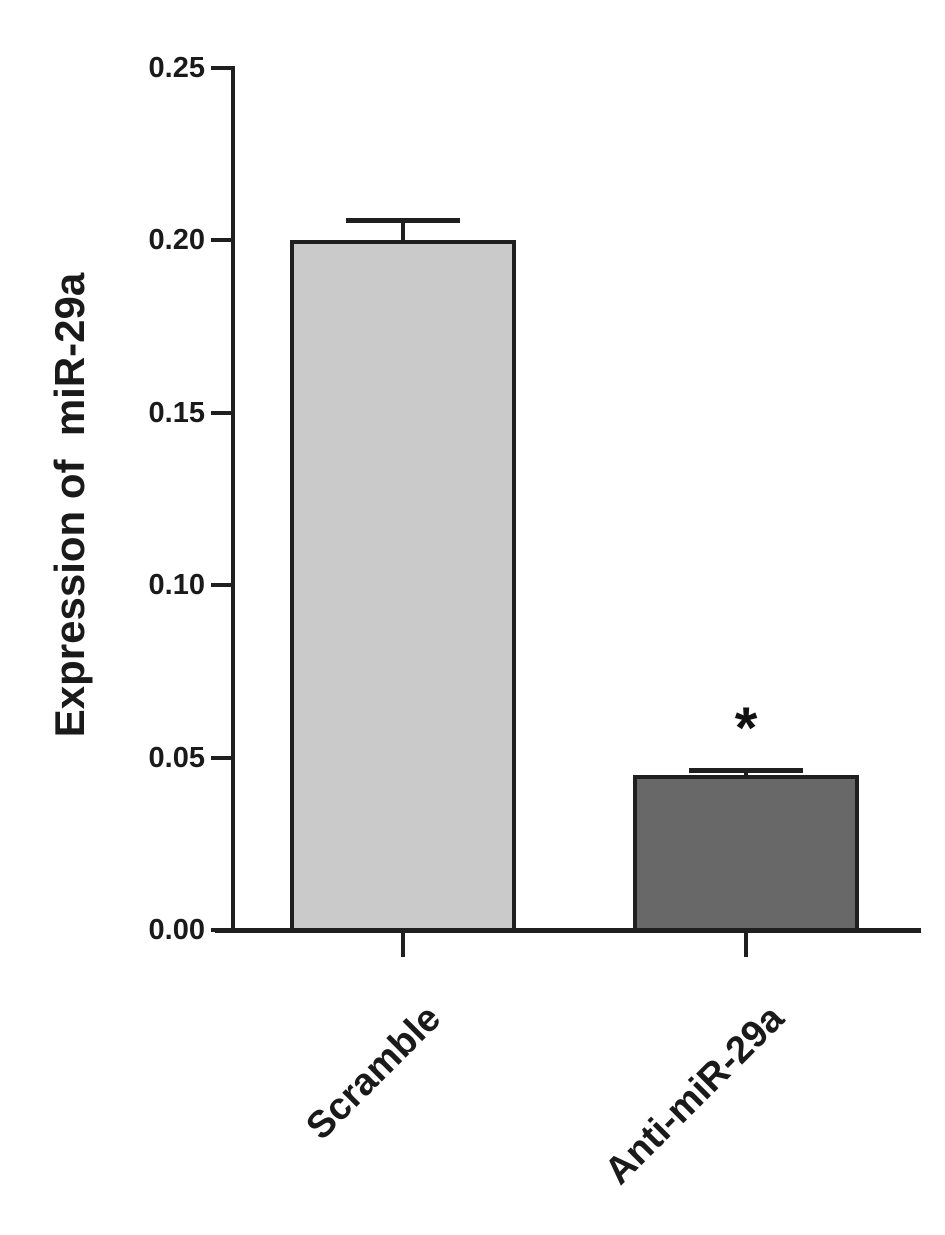  I want to click on significance-asterisk: *, so click(746, 728).